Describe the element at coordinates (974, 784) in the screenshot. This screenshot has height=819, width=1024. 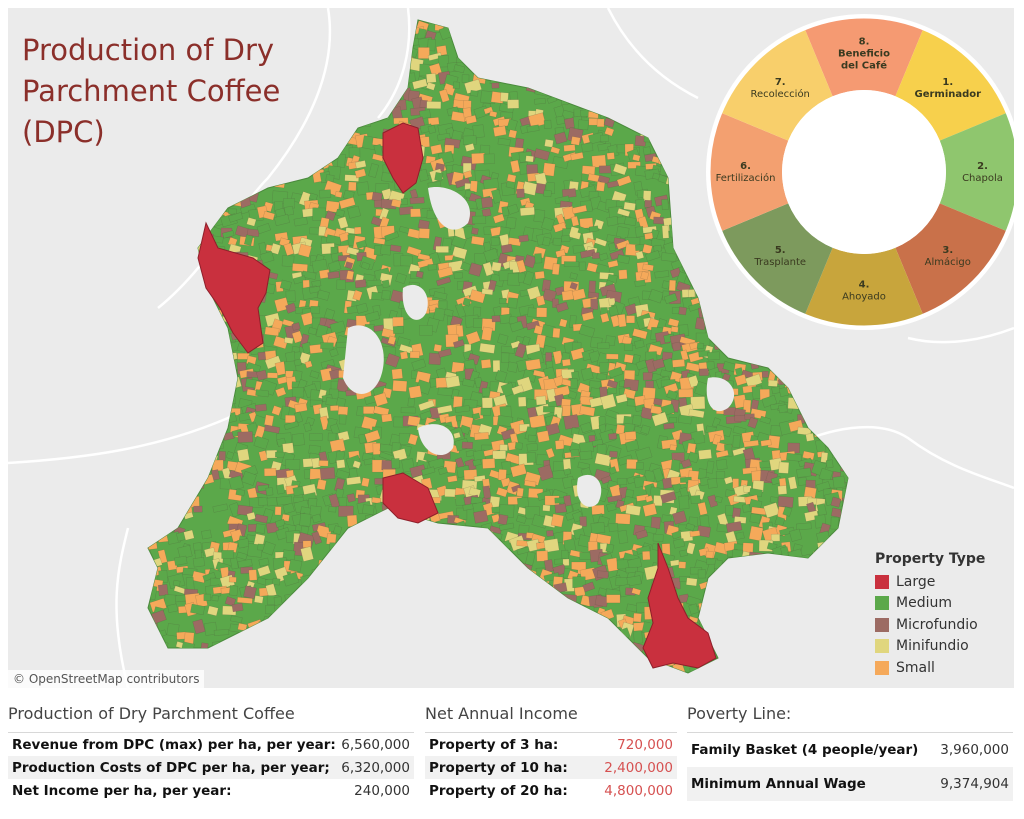
I see `row-value: 9,374,904` at that location.